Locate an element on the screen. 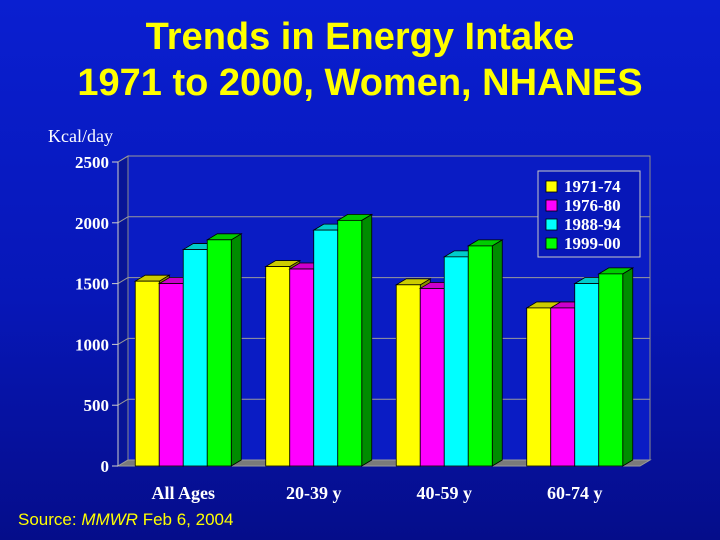  x-category-label: All Ages is located at coordinates (183, 493).